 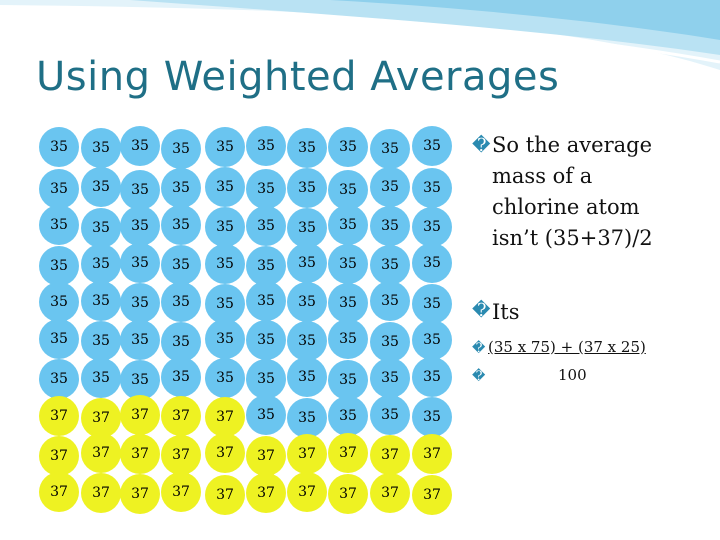 I want to click on bullet-its: �Its, so click(x=496, y=312).